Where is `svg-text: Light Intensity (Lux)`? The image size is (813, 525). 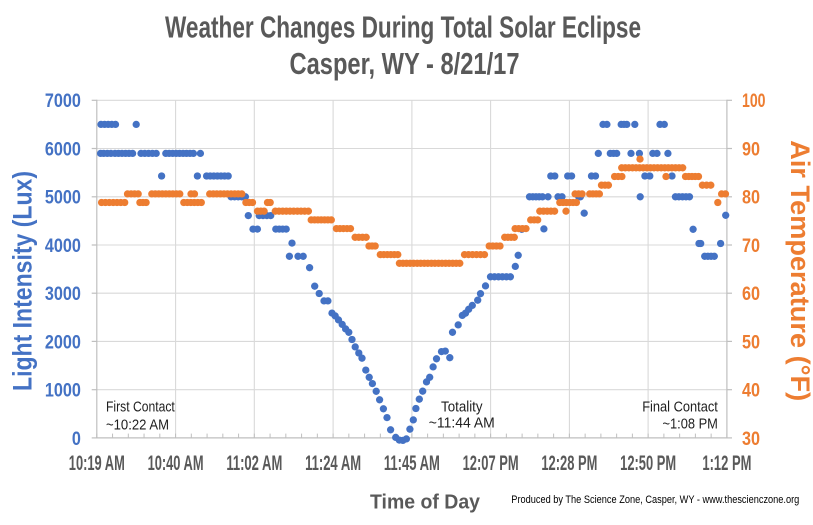 svg-text: Light Intensity (Lux) is located at coordinates (23, 281).